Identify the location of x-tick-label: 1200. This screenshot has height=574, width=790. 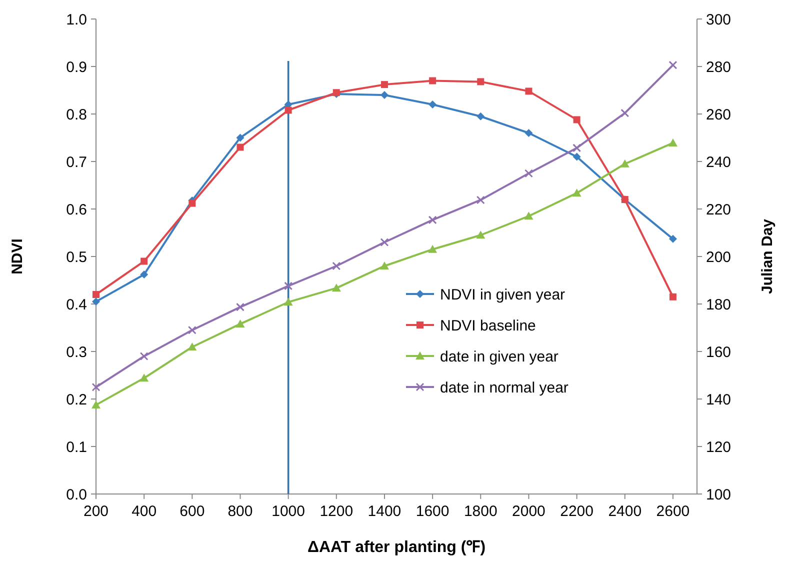
(337, 511).